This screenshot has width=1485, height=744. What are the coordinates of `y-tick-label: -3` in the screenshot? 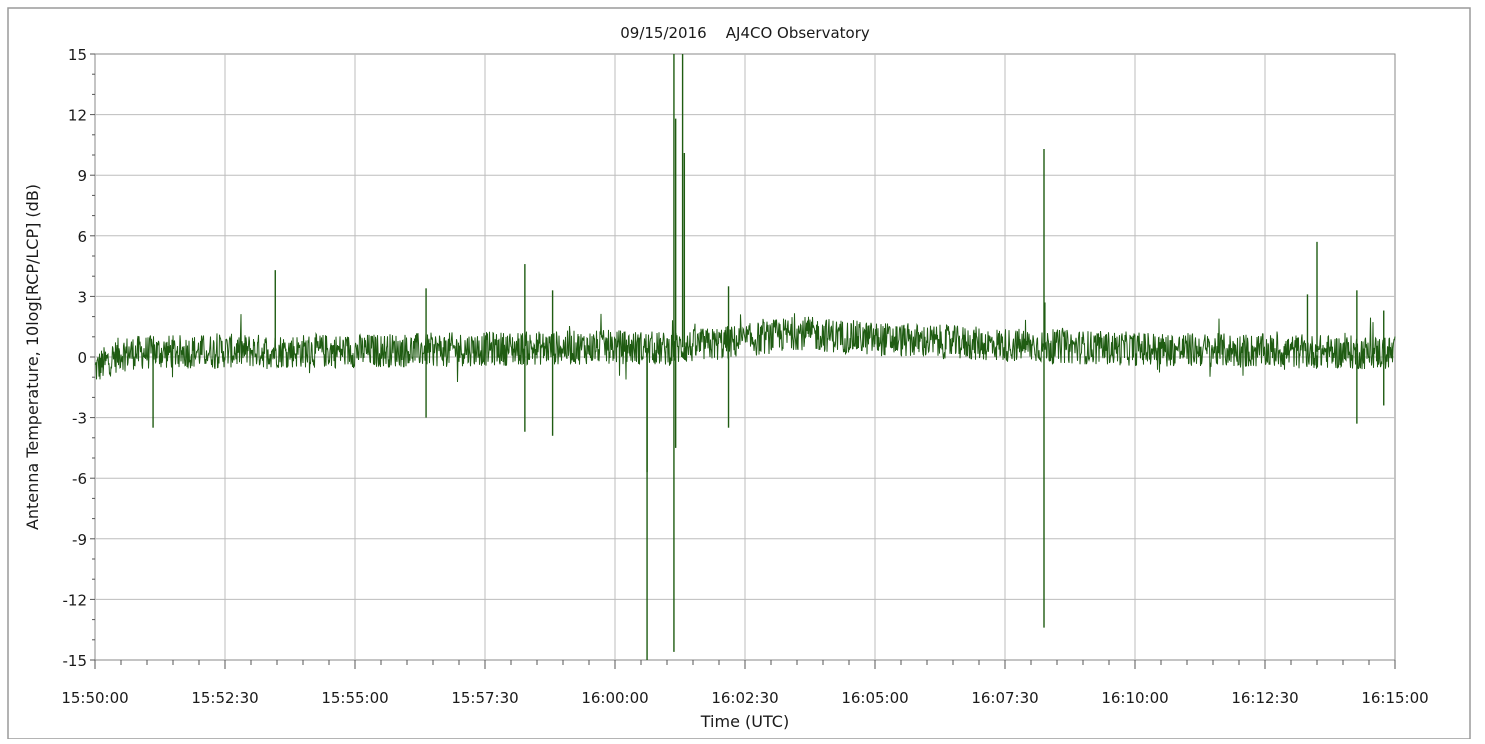 It's located at (79, 419).